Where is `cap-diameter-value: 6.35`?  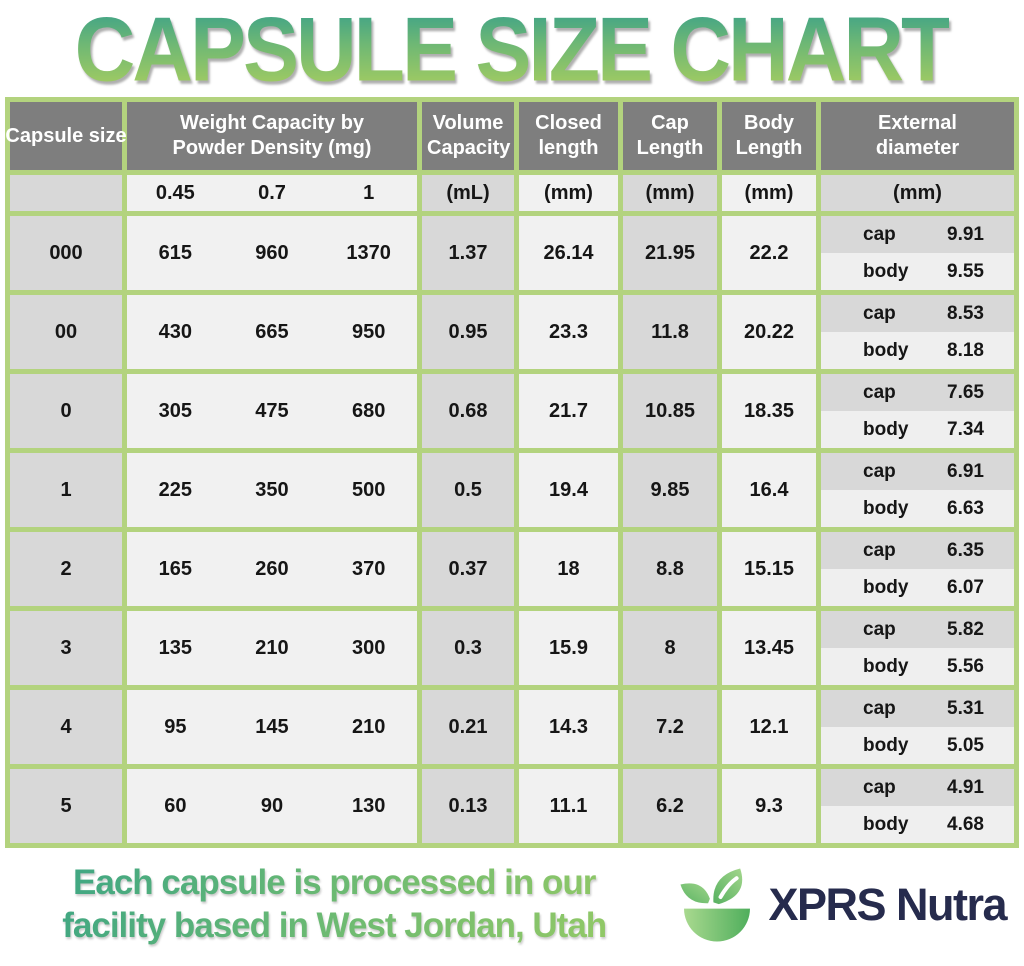 cap-diameter-value: 6.35 is located at coordinates (965, 550).